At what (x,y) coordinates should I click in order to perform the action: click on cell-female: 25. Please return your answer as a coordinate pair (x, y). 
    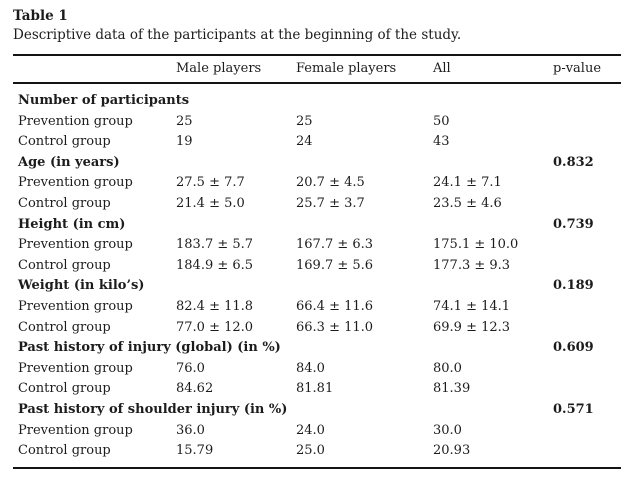
    Looking at the image, I should click on (304, 121).